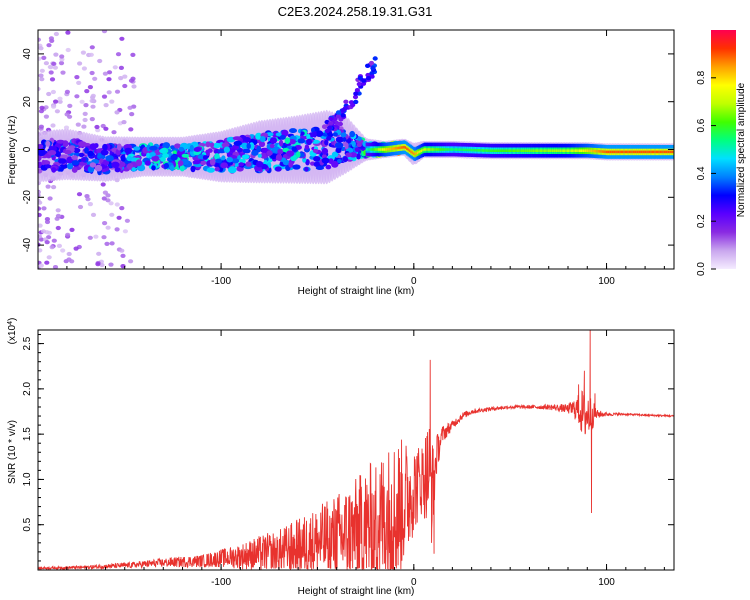 The width and height of the screenshot is (750, 600). What do you see at coordinates (414, 281) in the screenshot?
I see `spectrogram-x-tick-label: 0` at bounding box center [414, 281].